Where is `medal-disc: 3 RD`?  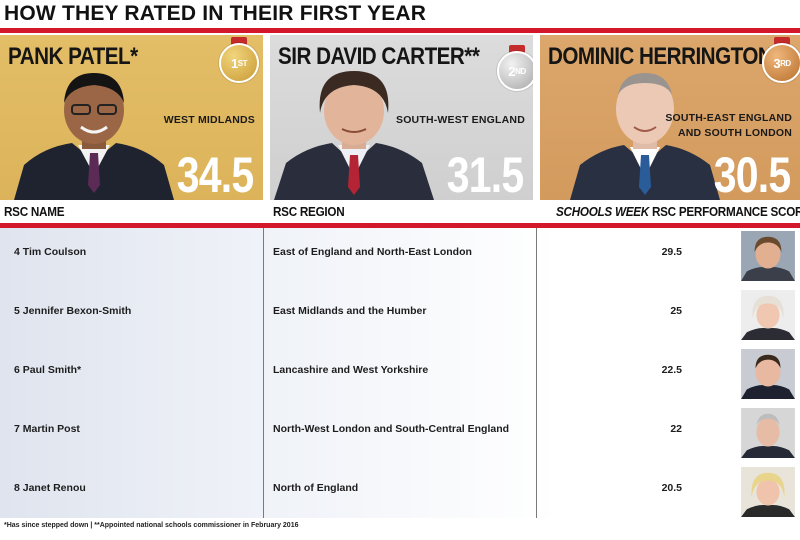
medal-disc: 3 RD is located at coordinates (781, 63).